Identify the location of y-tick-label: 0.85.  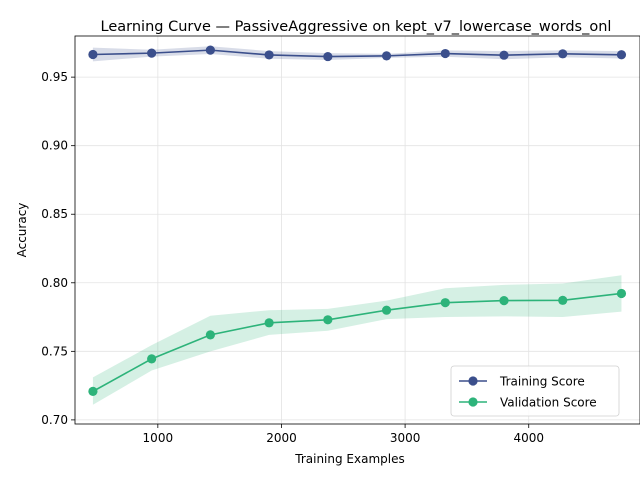
(54, 214).